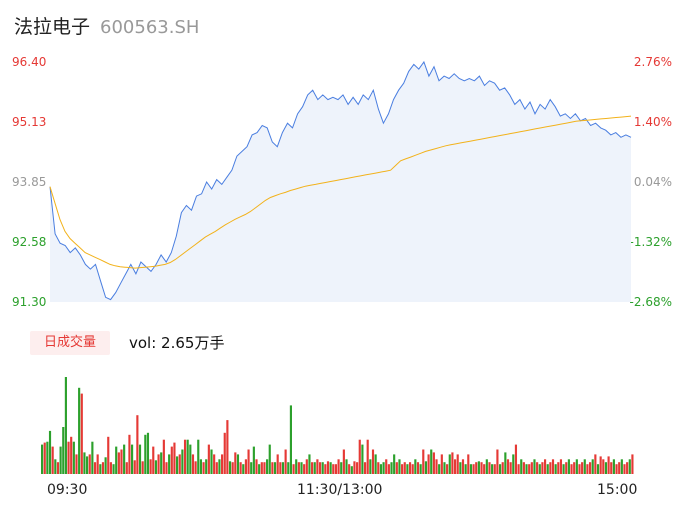 This screenshot has height=524, width=686. Describe the element at coordinates (652, 62) in the screenshot. I see `pct-tick: 2.76%` at that location.